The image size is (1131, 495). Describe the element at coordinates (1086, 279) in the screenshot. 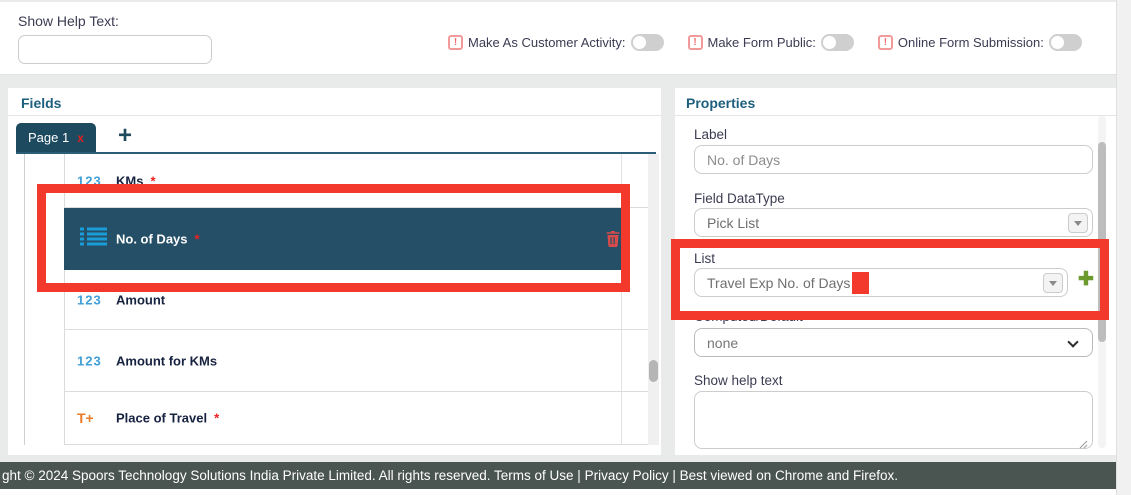

I see `add-list-button: ✚` at that location.